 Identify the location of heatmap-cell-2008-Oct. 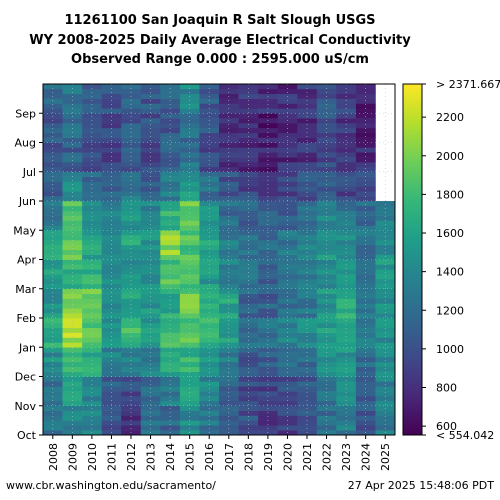
(53, 428).